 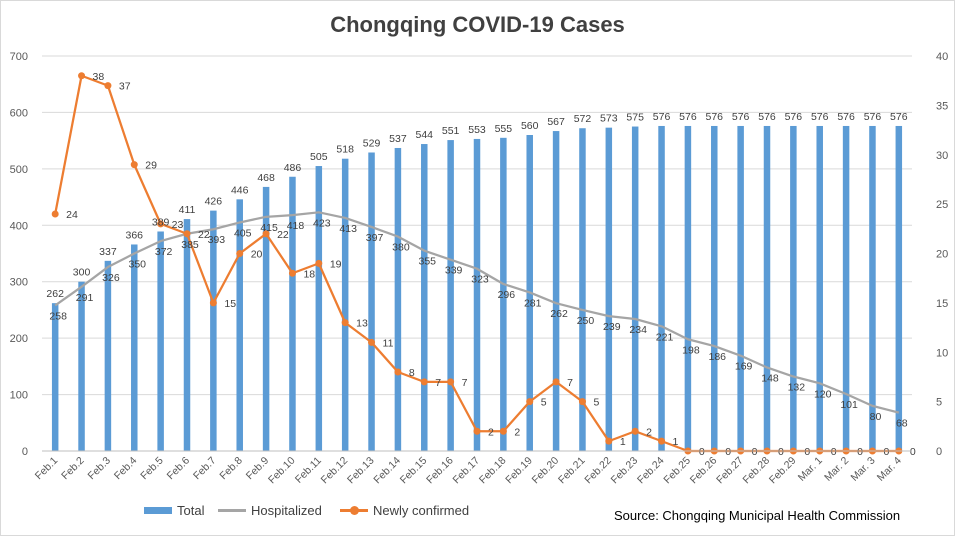 What do you see at coordinates (651, 471) in the screenshot?
I see `x-tick-label: Feb.24` at bounding box center [651, 471].